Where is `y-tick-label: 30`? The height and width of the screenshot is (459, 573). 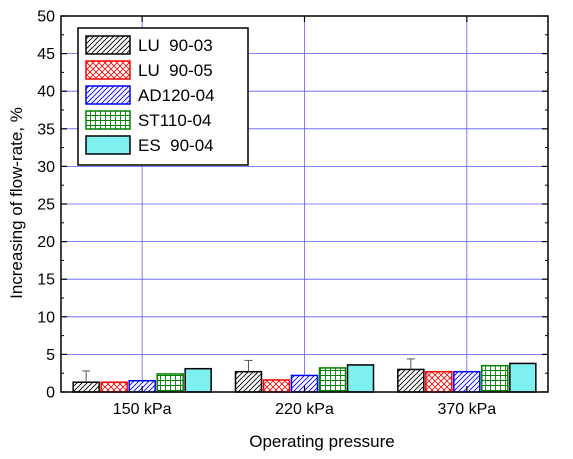 y-tick-label: 30 is located at coordinates (46, 167).